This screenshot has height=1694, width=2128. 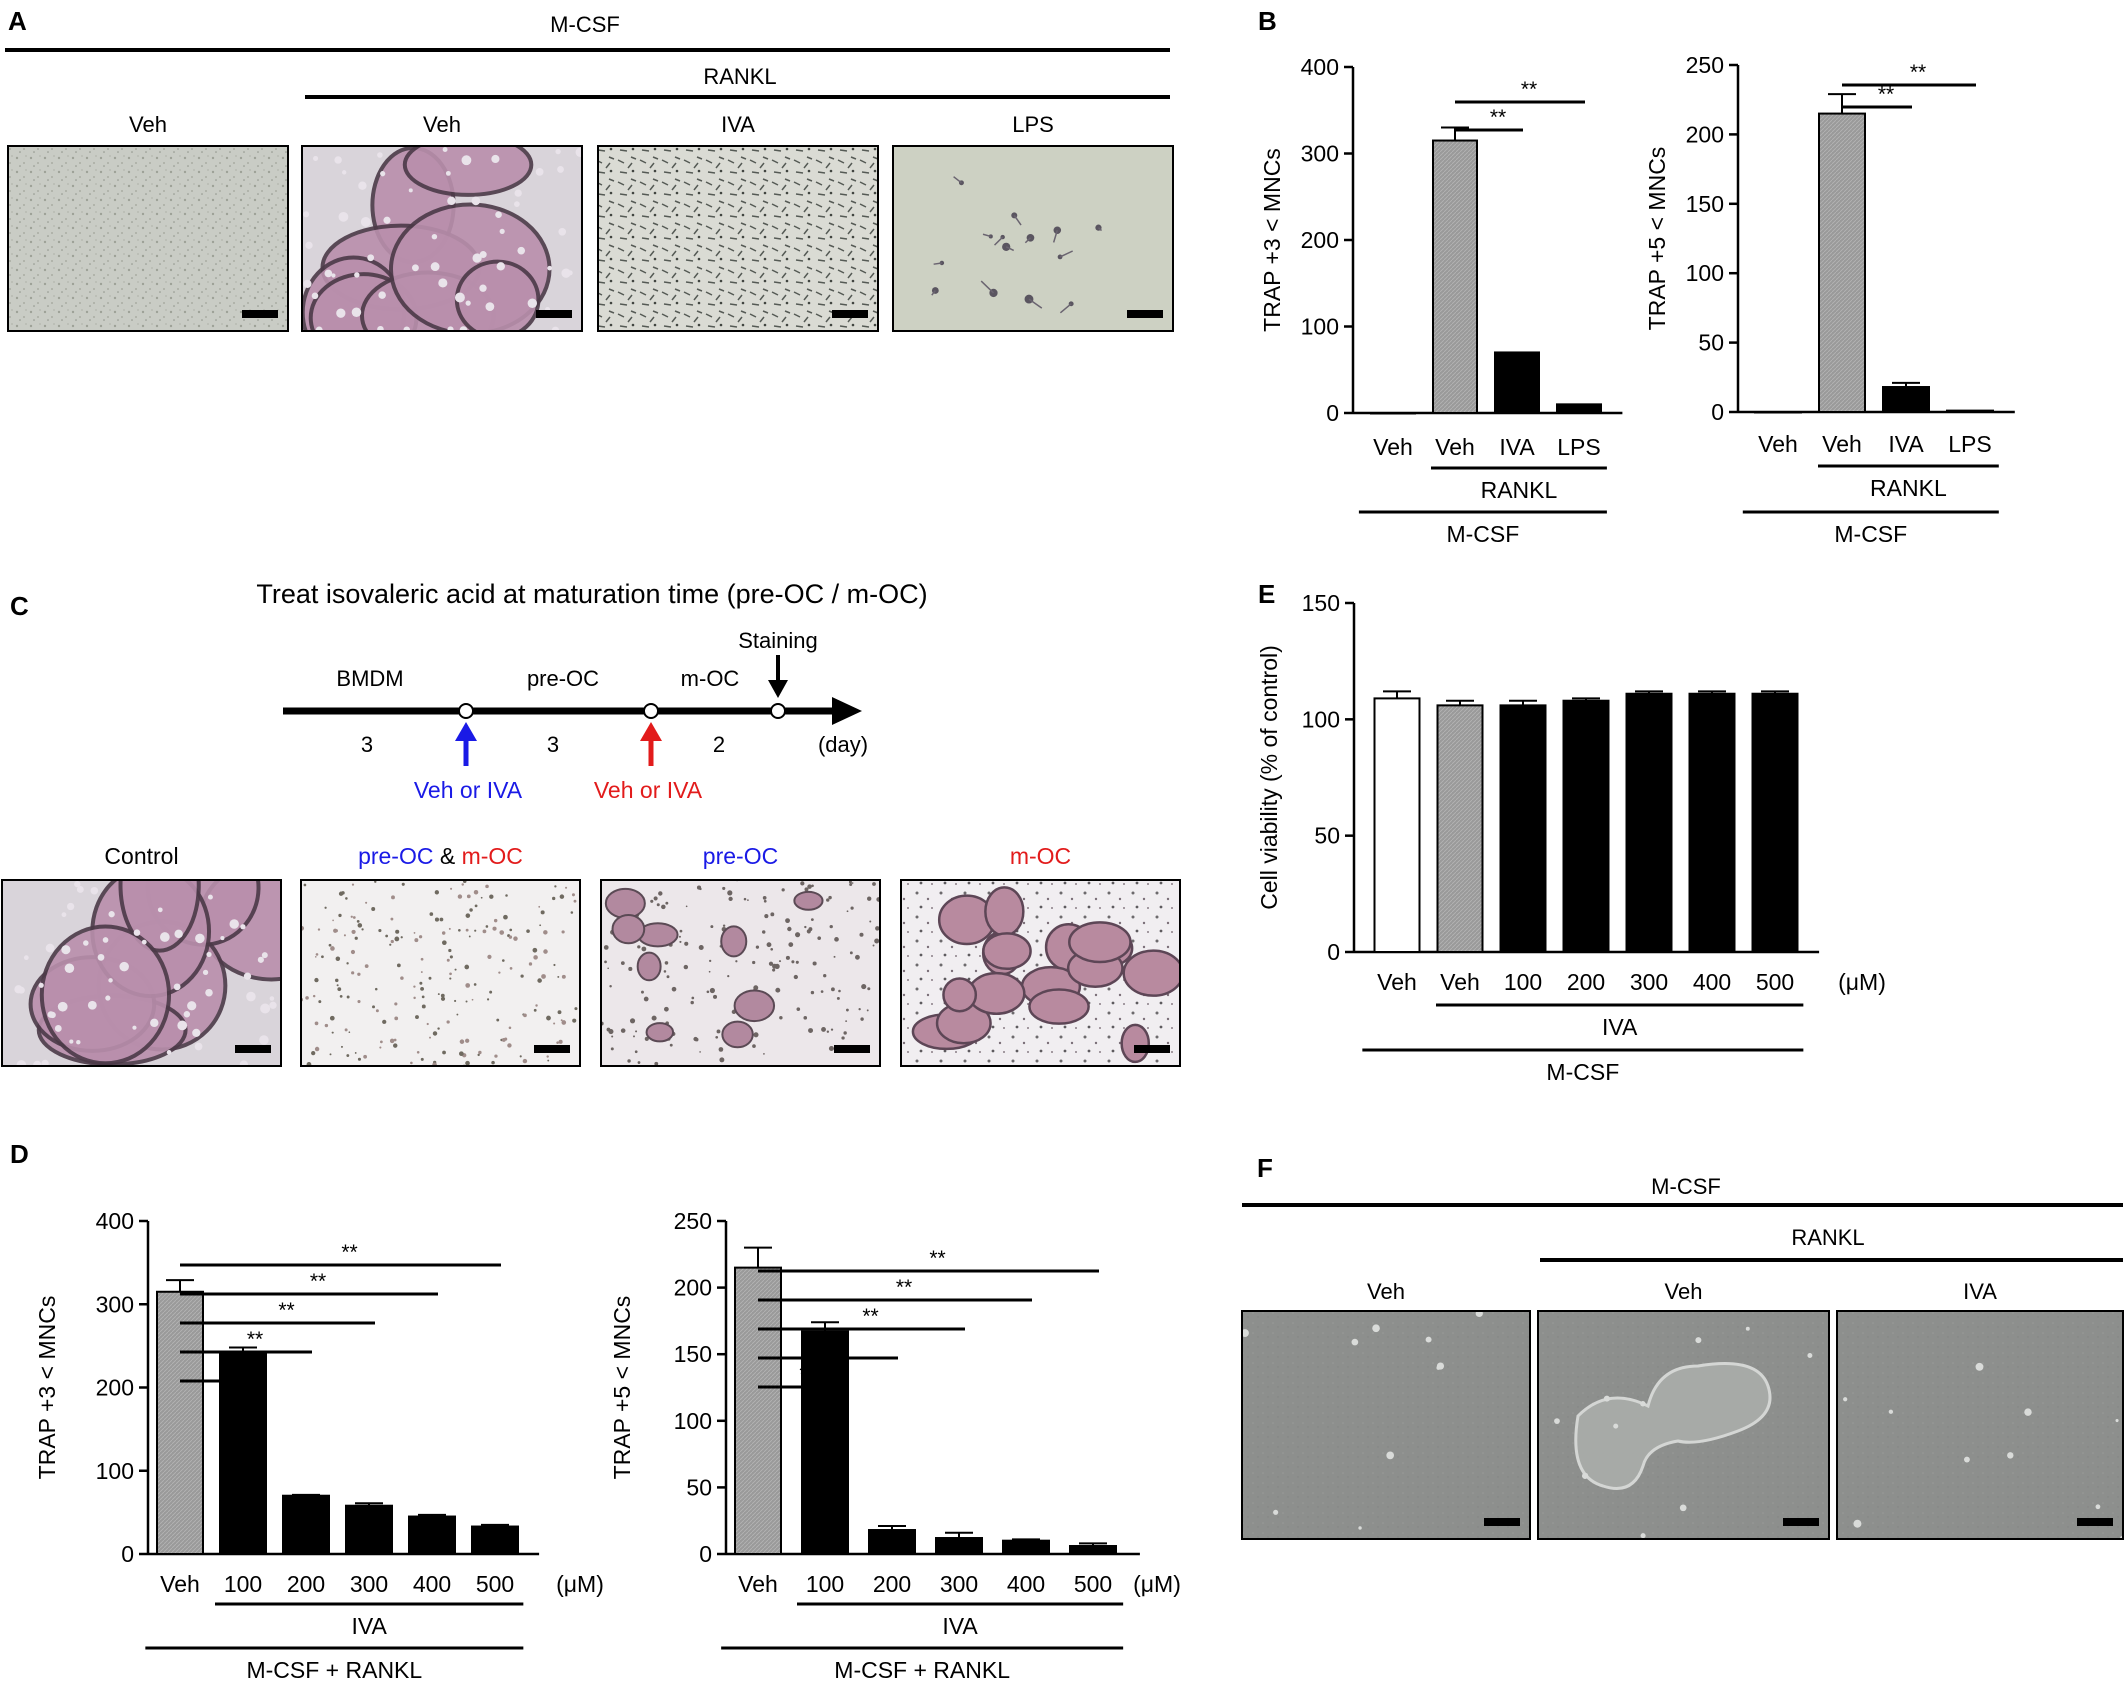 What do you see at coordinates (1606, 1398) in the screenshot?
I see `panel-f-image-2-particle` at bounding box center [1606, 1398].